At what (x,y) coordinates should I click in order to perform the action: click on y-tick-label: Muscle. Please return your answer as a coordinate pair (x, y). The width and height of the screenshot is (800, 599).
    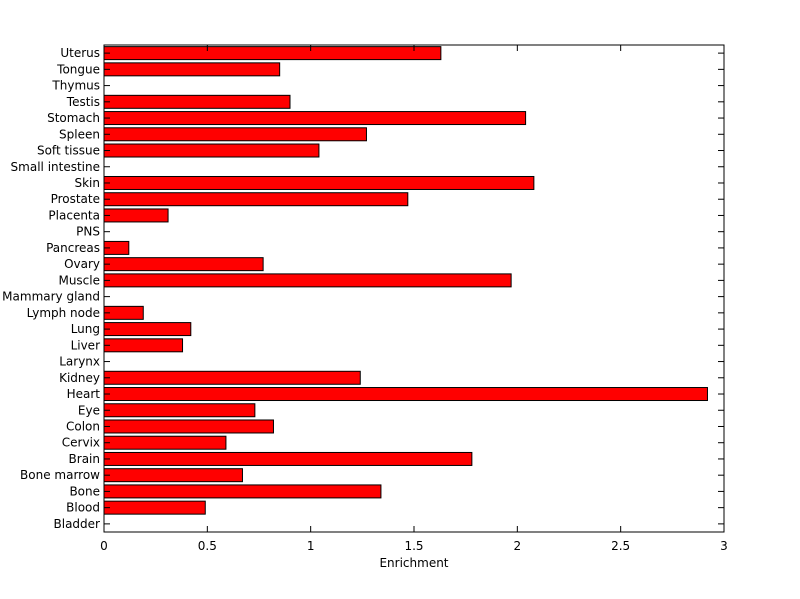
    Looking at the image, I should click on (79, 280).